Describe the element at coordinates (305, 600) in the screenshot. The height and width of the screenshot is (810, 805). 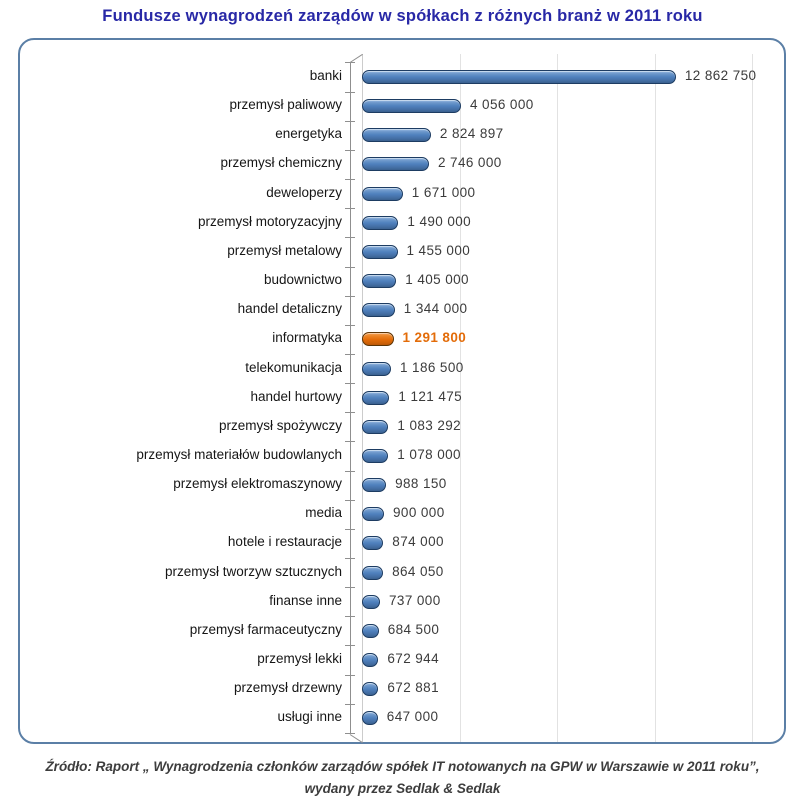
I see `category-label: finanse inne` at that location.